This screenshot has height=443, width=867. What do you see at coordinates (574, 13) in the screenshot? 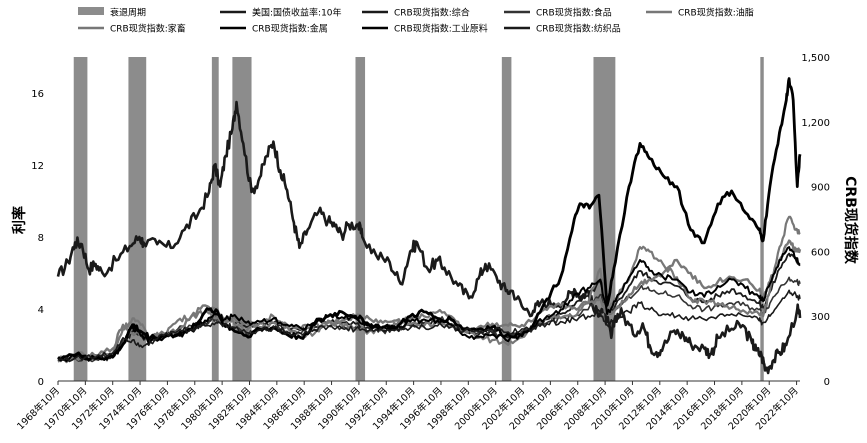
I see `legend-label: CRB现货指数:食品` at bounding box center [574, 13].